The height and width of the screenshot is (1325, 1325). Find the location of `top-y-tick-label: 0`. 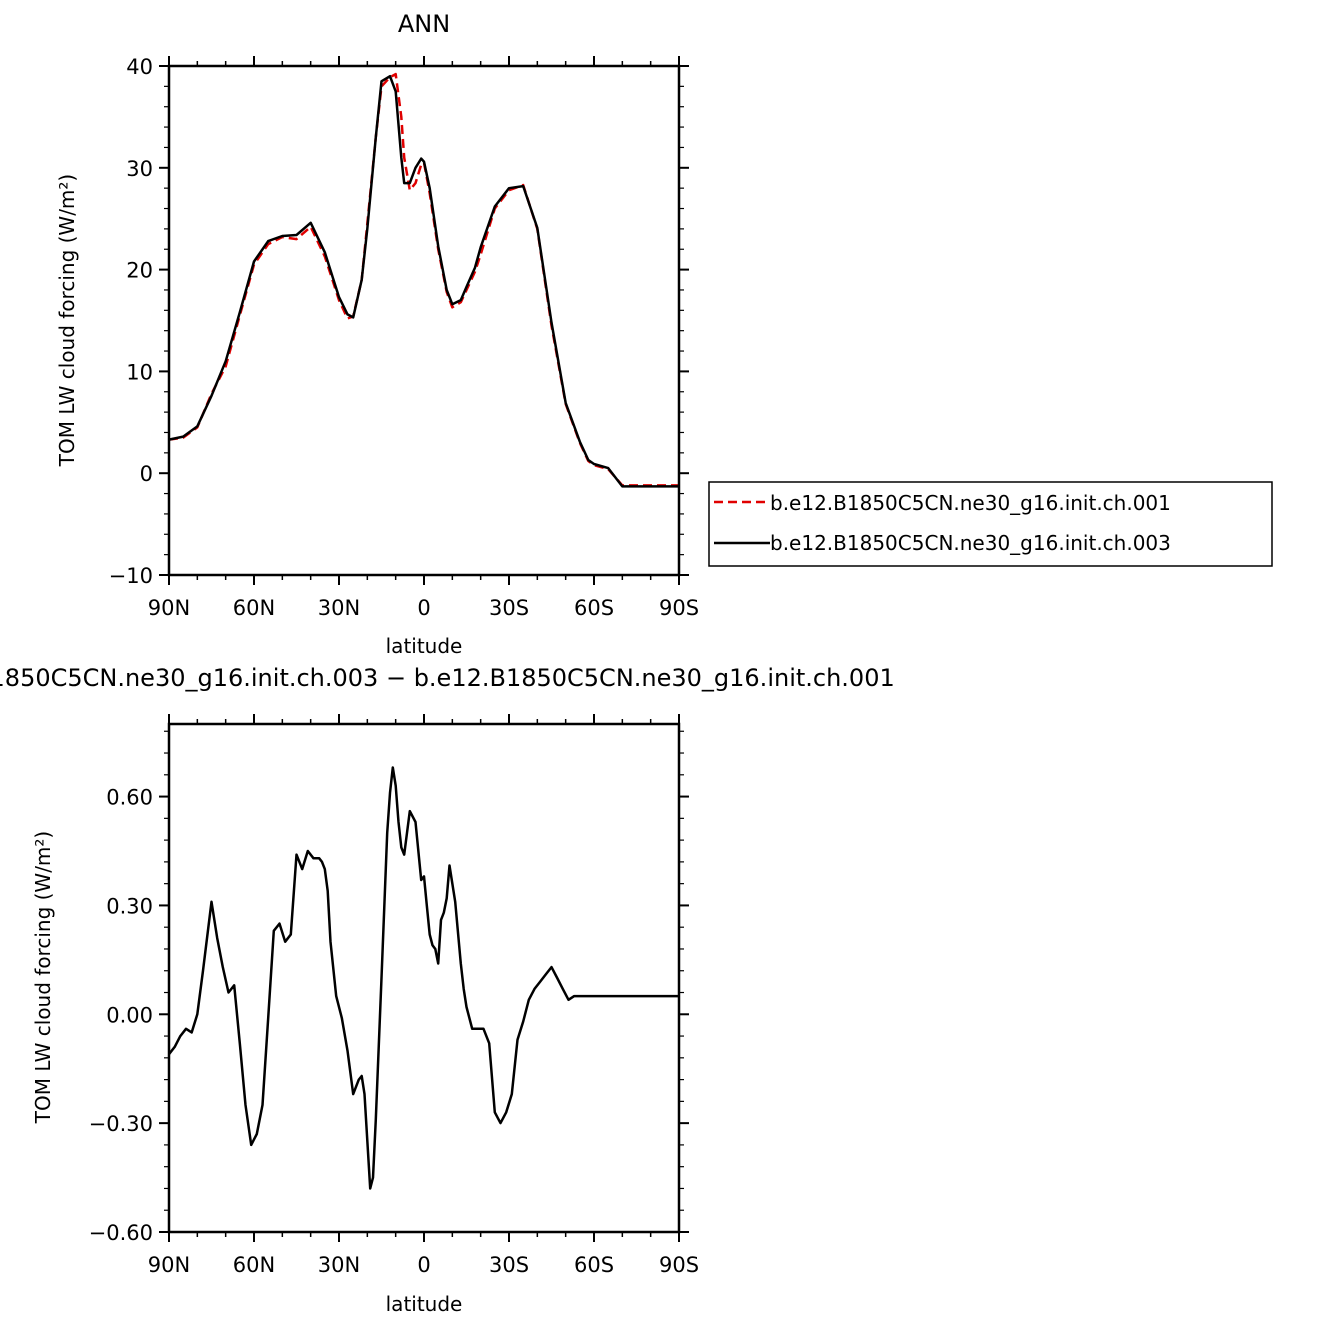

top-y-tick-label: 0 is located at coordinates (146, 474).